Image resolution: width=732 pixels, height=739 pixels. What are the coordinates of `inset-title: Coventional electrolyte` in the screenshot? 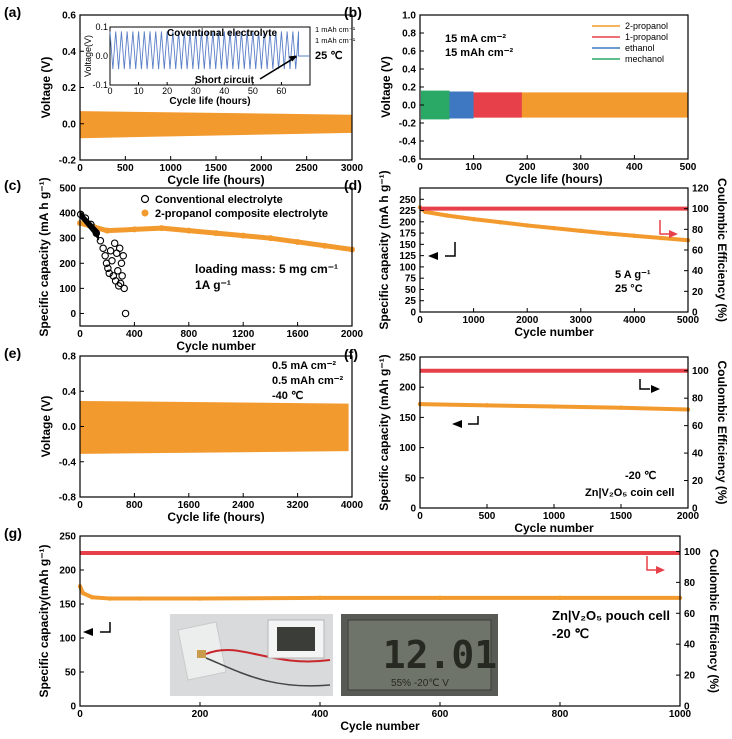 It's located at (222, 33).